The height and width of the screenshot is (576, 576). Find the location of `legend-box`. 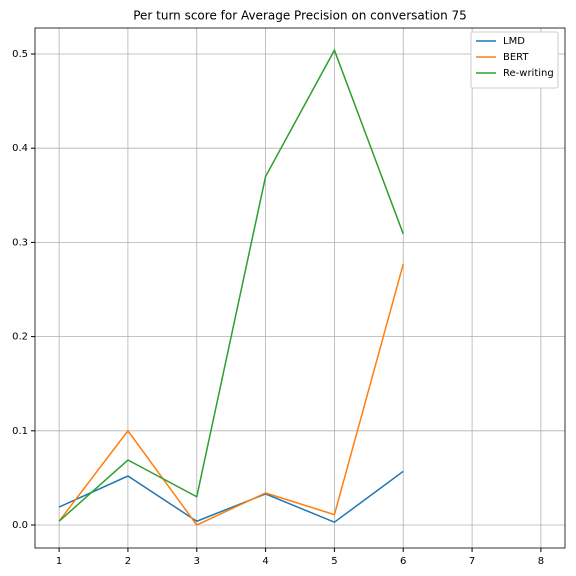

legend-box is located at coordinates (514, 60).